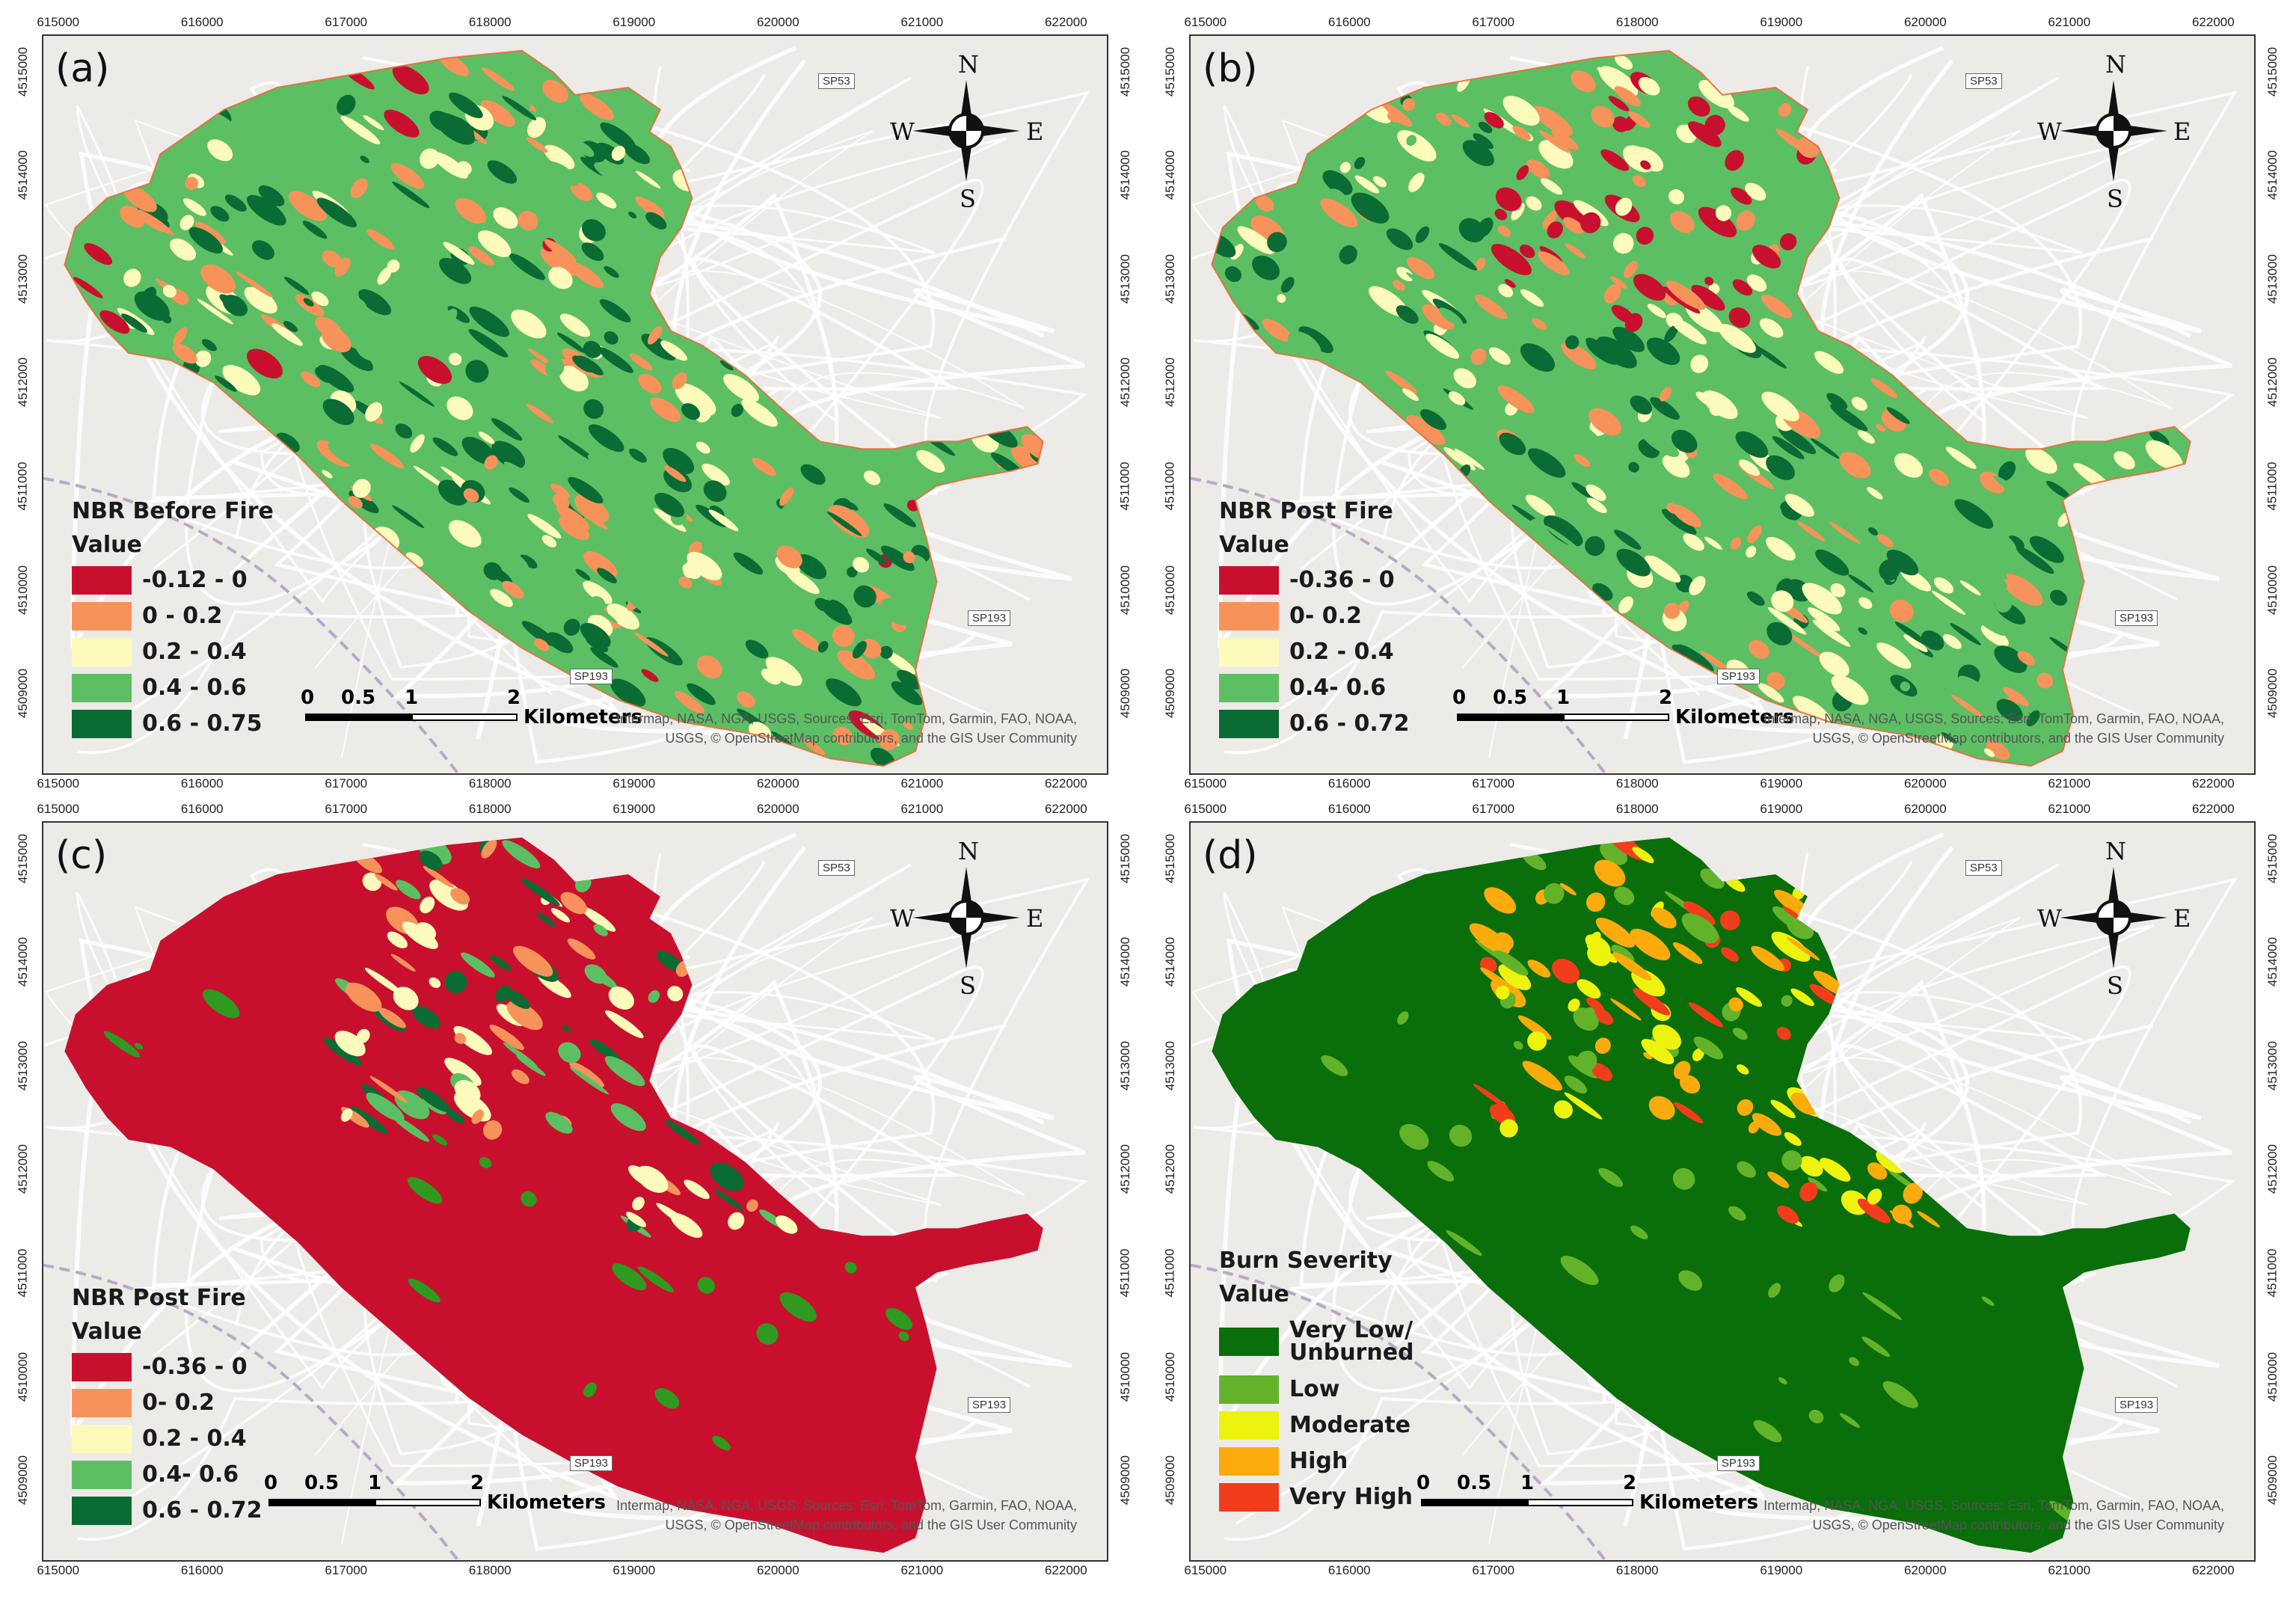 The height and width of the screenshot is (1611, 2296). Describe the element at coordinates (1170, 962) in the screenshot. I see `y-tick-label-left: 4514000` at that location.